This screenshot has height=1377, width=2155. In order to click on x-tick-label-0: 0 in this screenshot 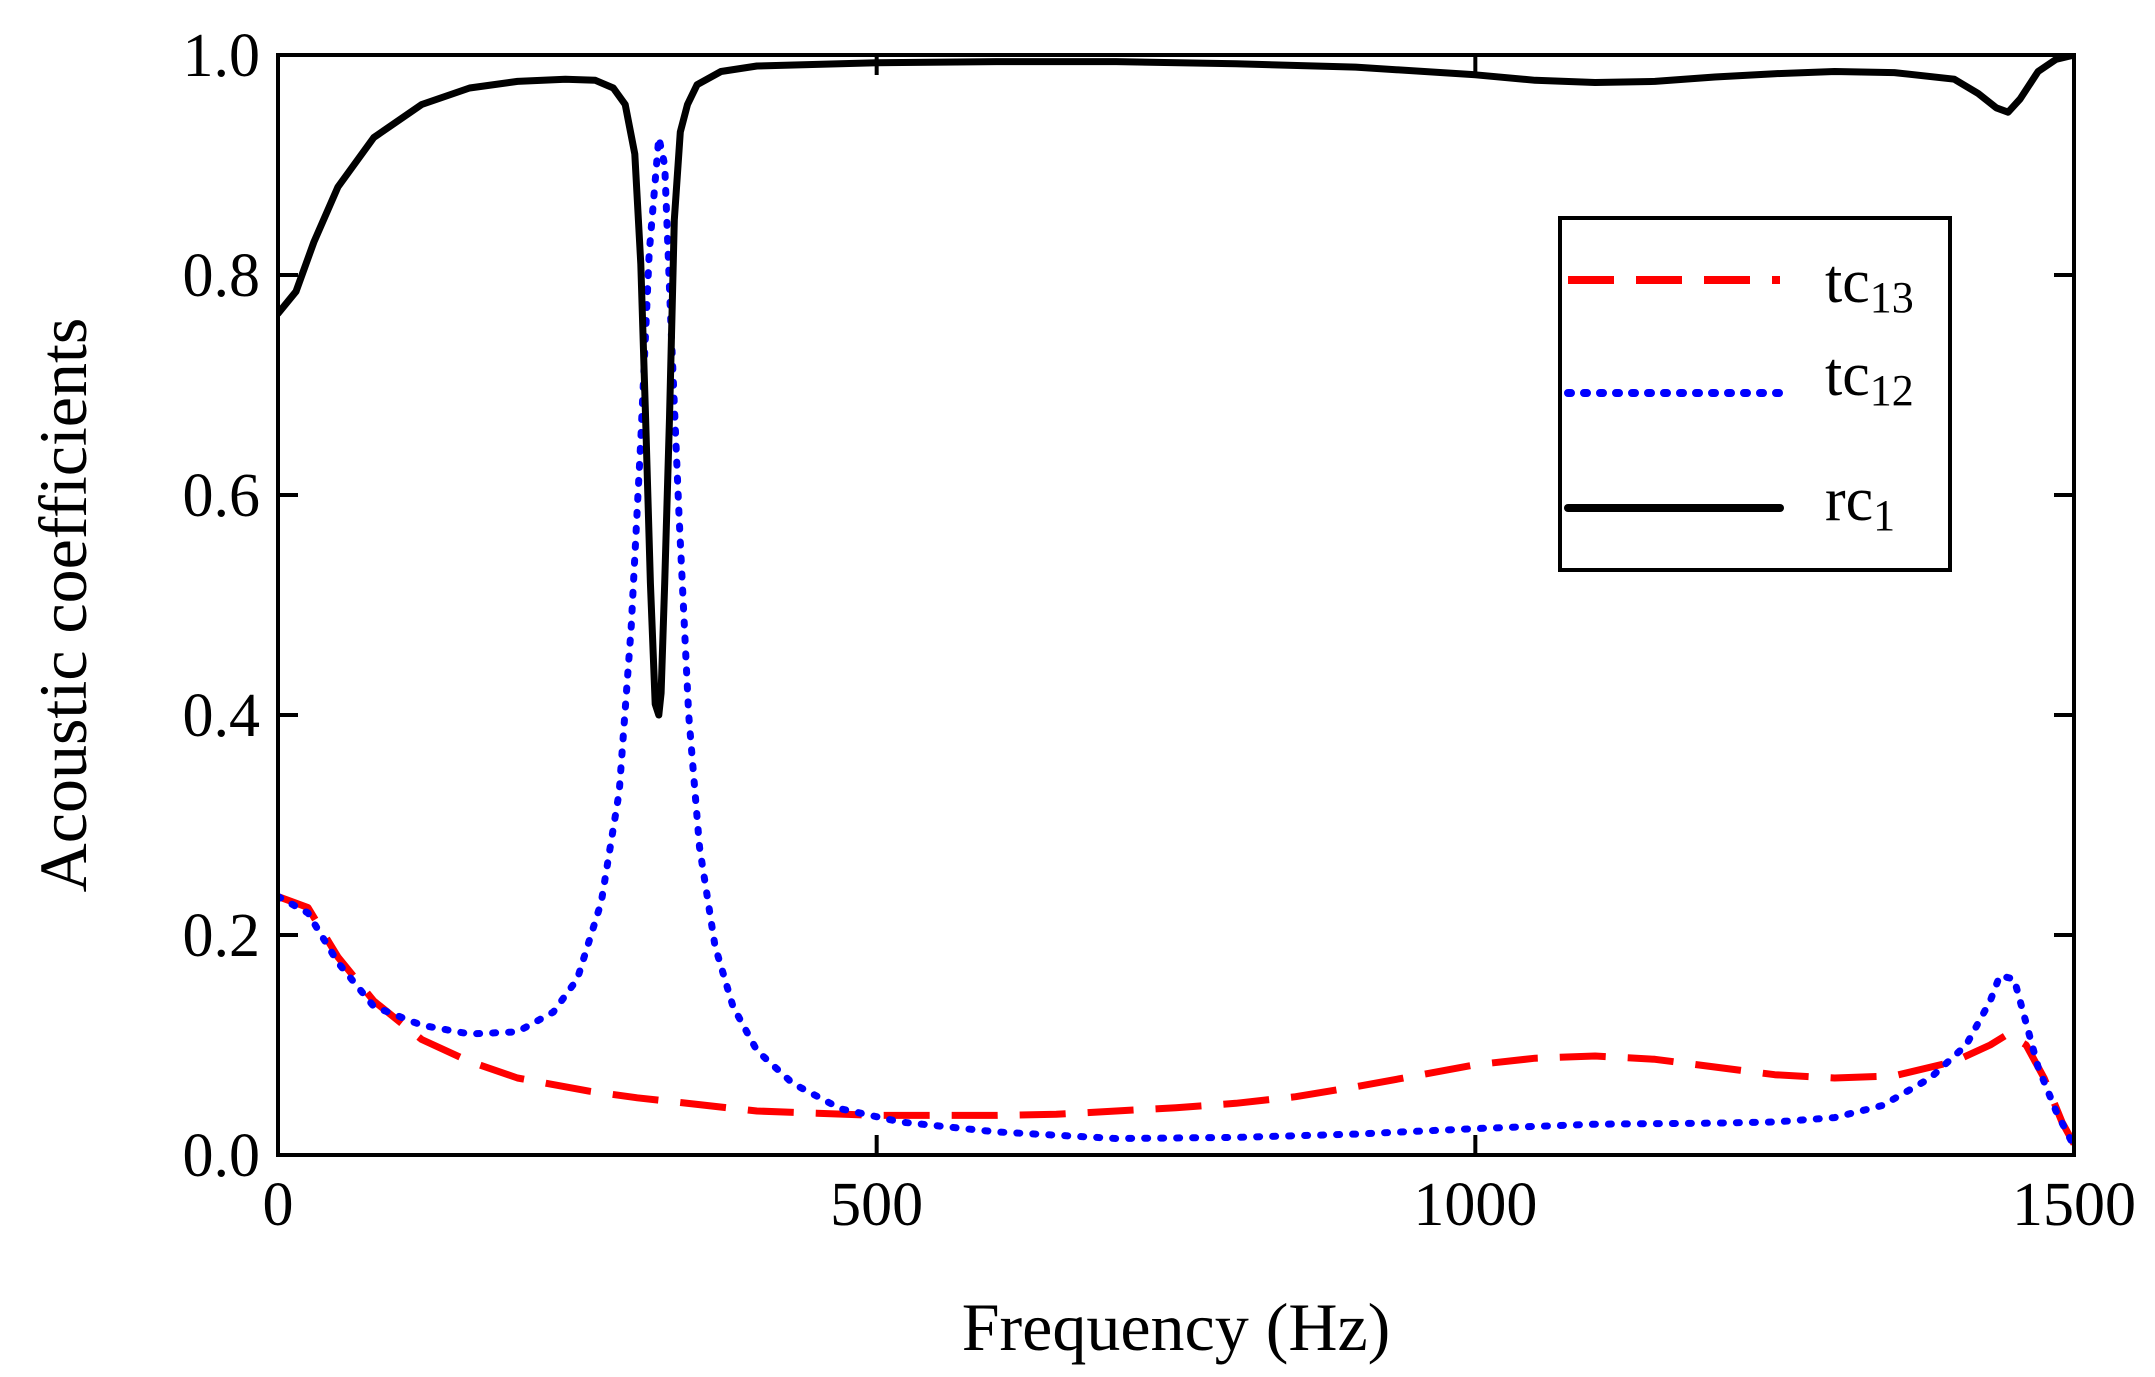, I will do `click(278, 1205)`.